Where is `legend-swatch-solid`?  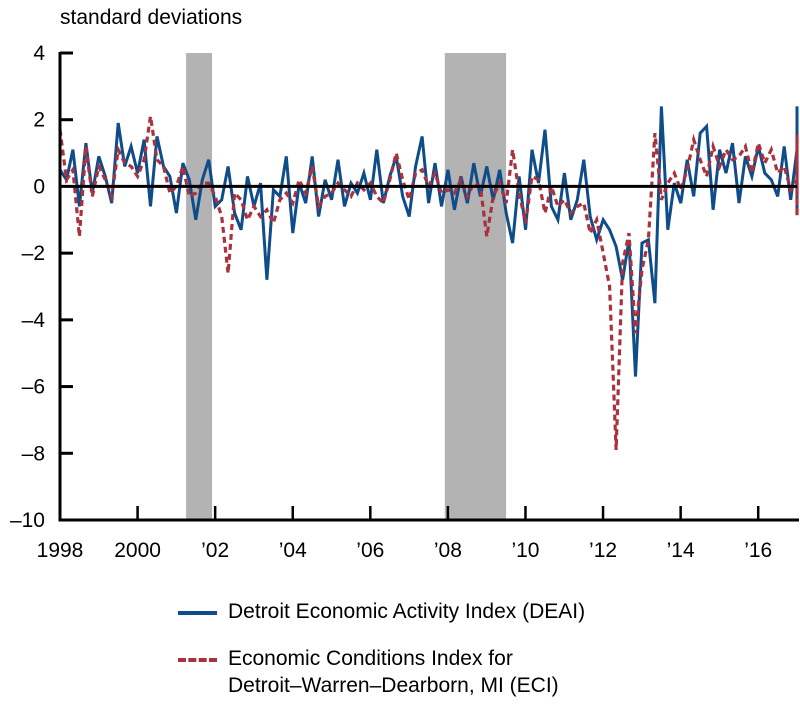
legend-swatch-solid is located at coordinates (197, 613).